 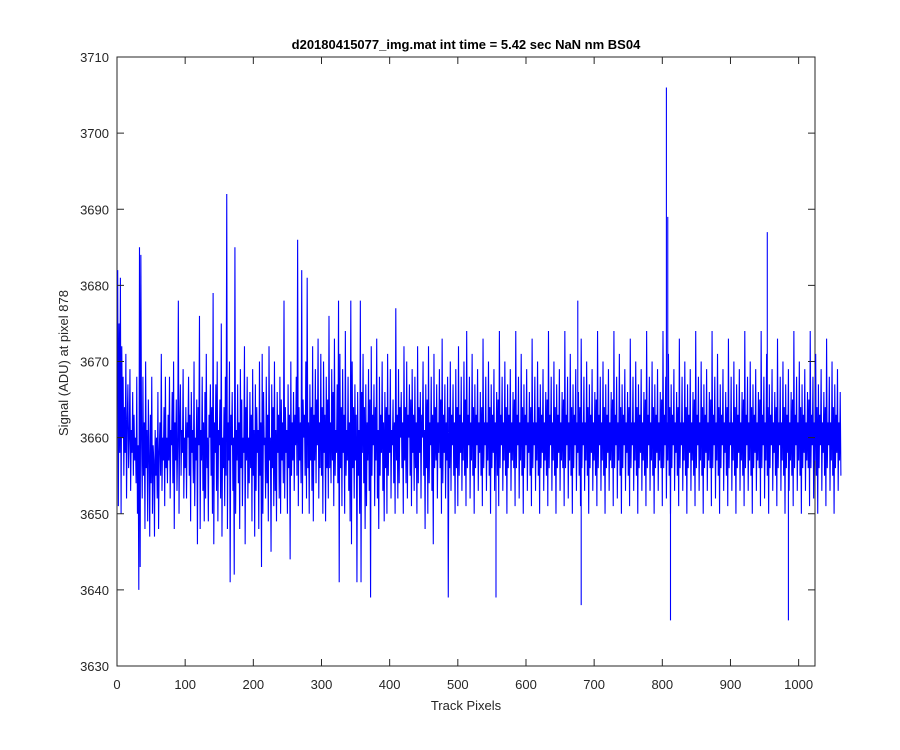 I want to click on x-tick-label: 200, so click(x=253, y=684).